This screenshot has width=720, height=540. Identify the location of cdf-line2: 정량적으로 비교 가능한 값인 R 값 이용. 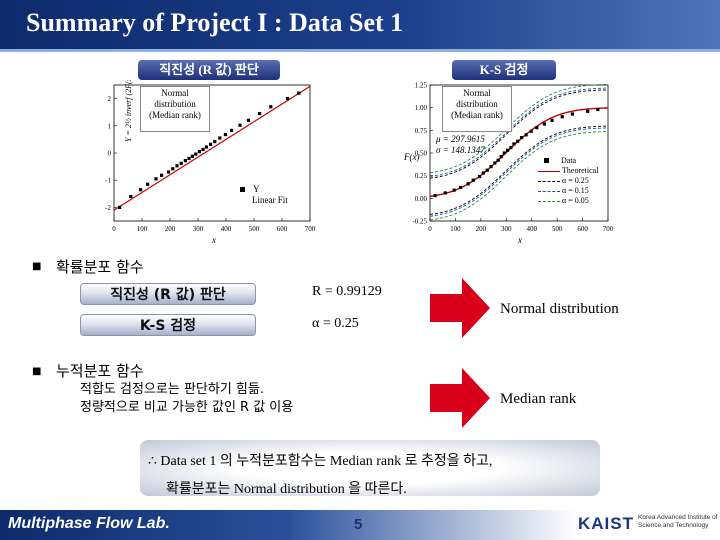
(187, 407).